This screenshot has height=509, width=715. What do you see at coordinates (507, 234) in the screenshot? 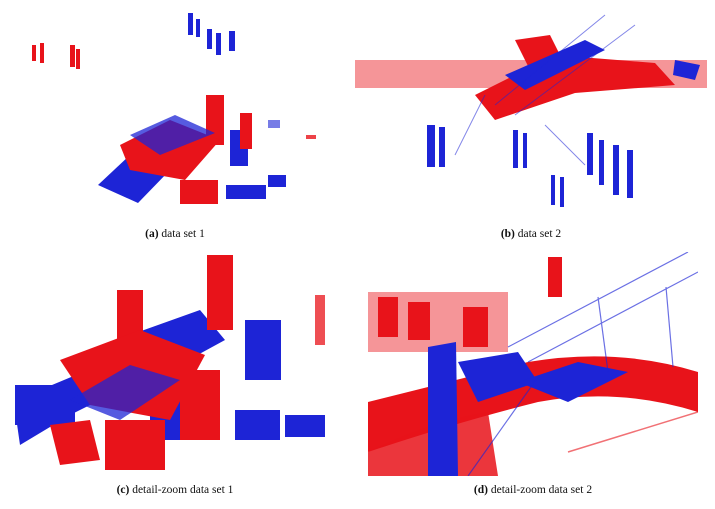
I see `panel-b-letter: (b)` at bounding box center [507, 234].